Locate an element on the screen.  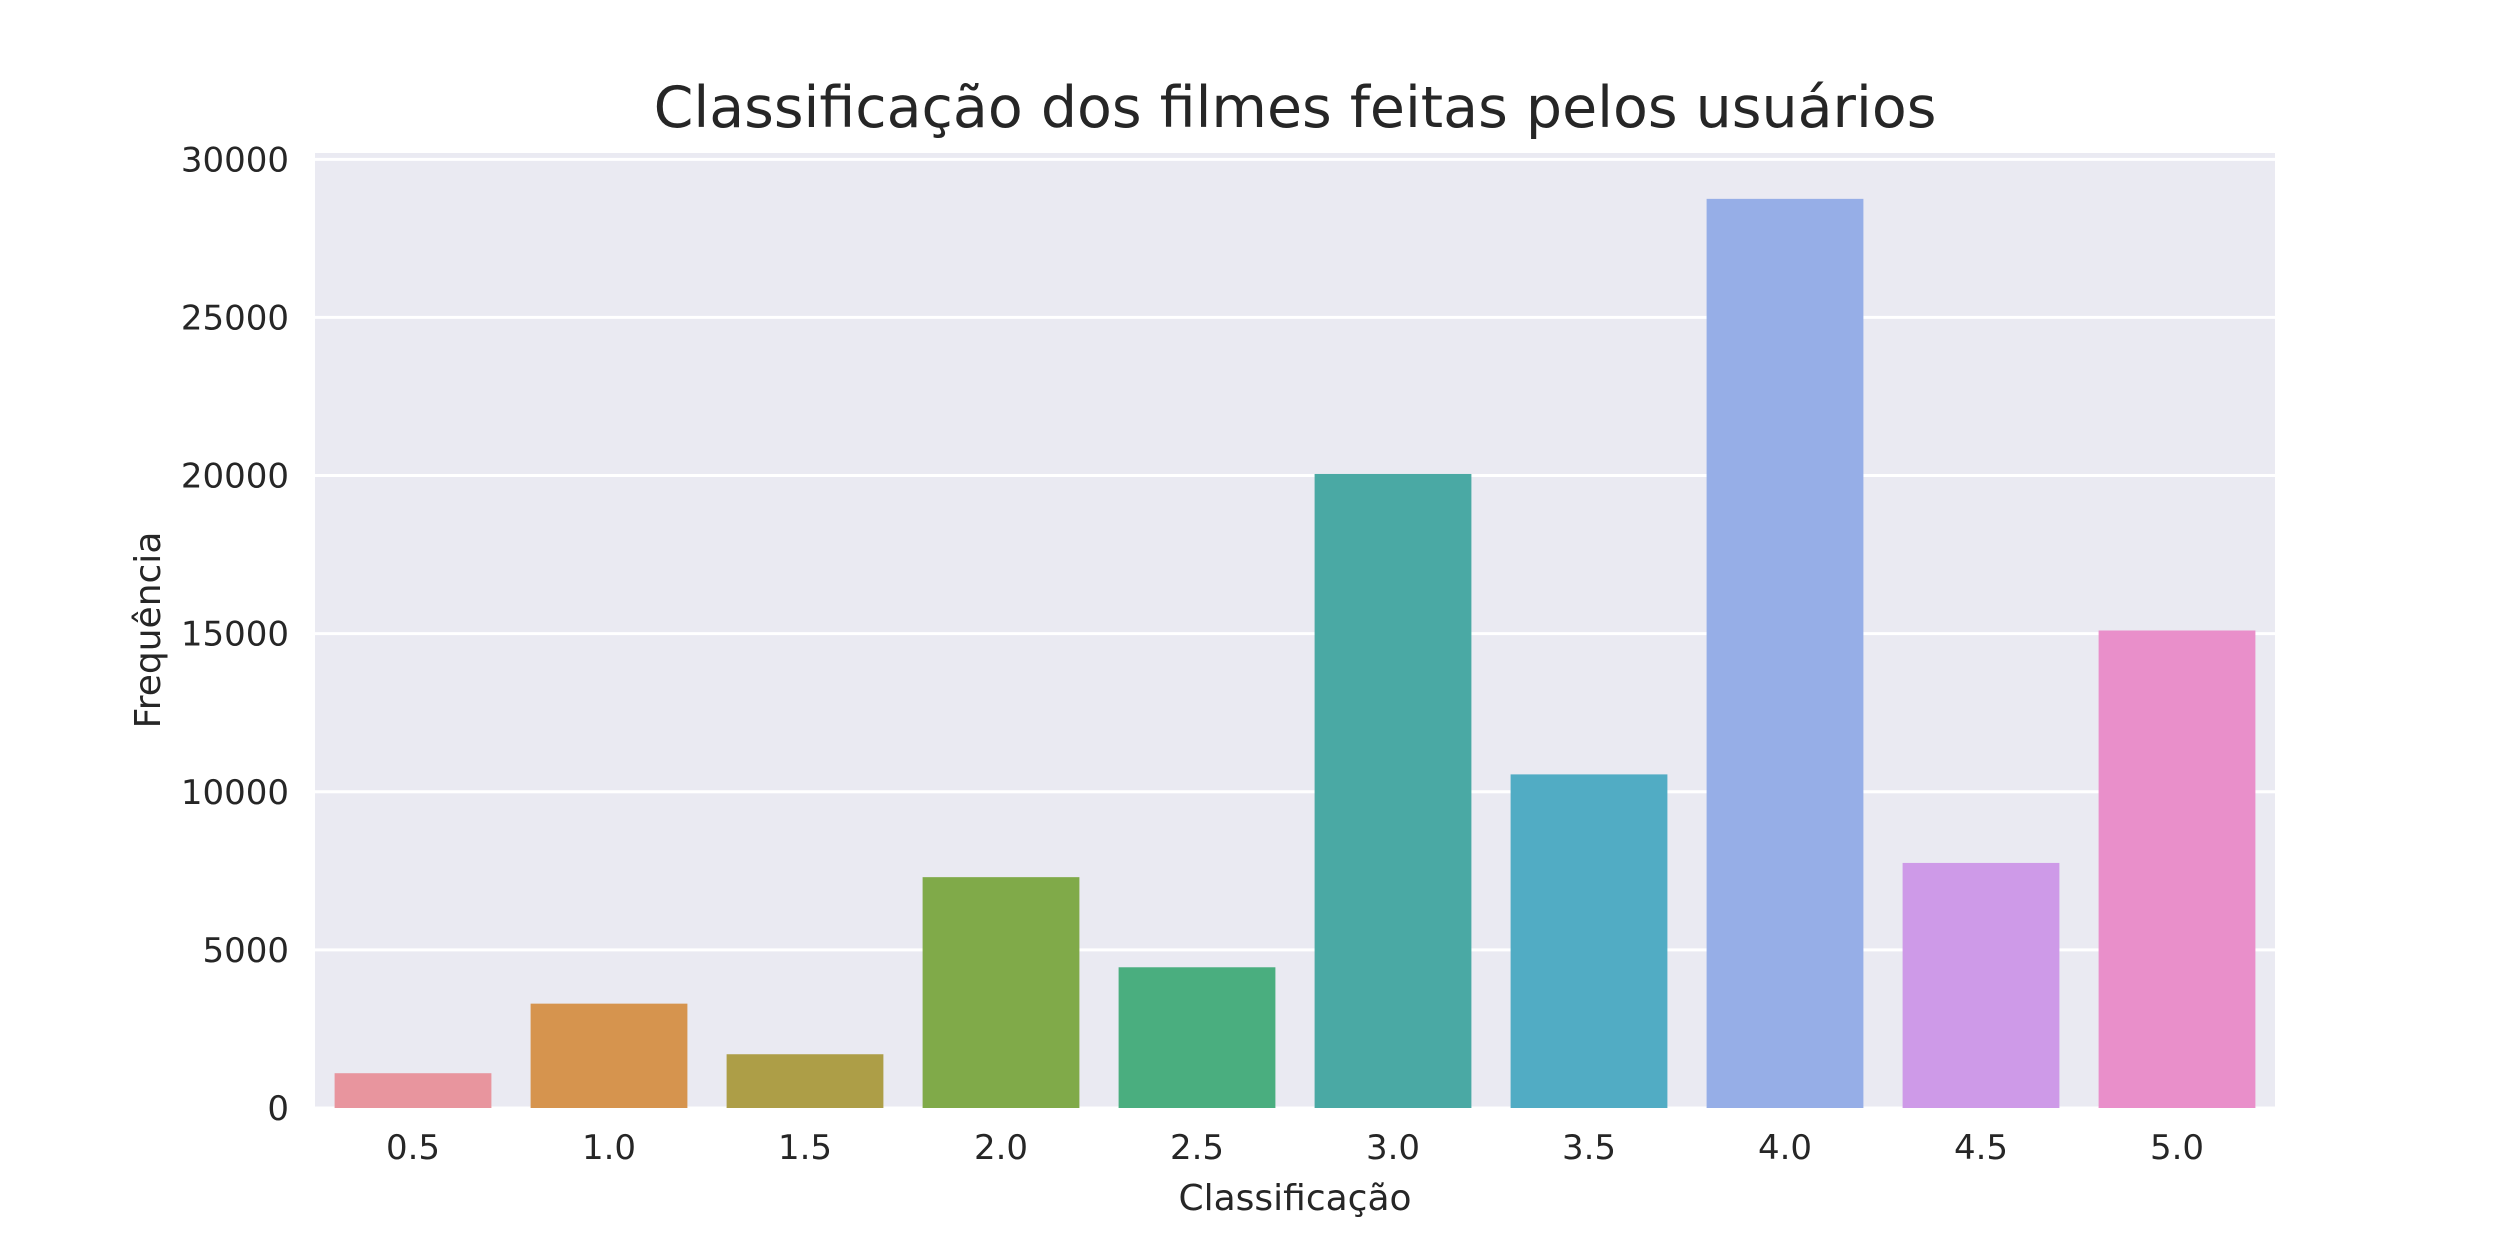
y-tick-label: 0 is located at coordinates (278, 1109).